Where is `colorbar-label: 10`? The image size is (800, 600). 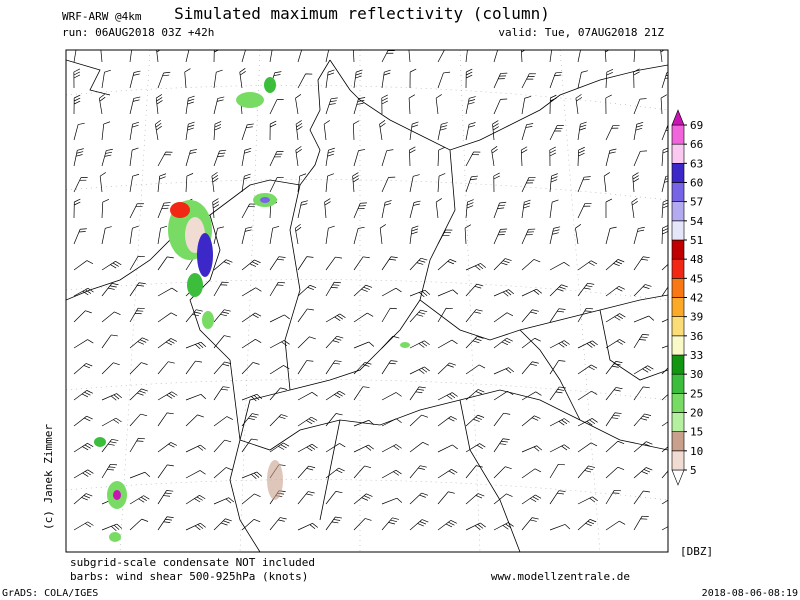 colorbar-label: 10 is located at coordinates (696, 451).